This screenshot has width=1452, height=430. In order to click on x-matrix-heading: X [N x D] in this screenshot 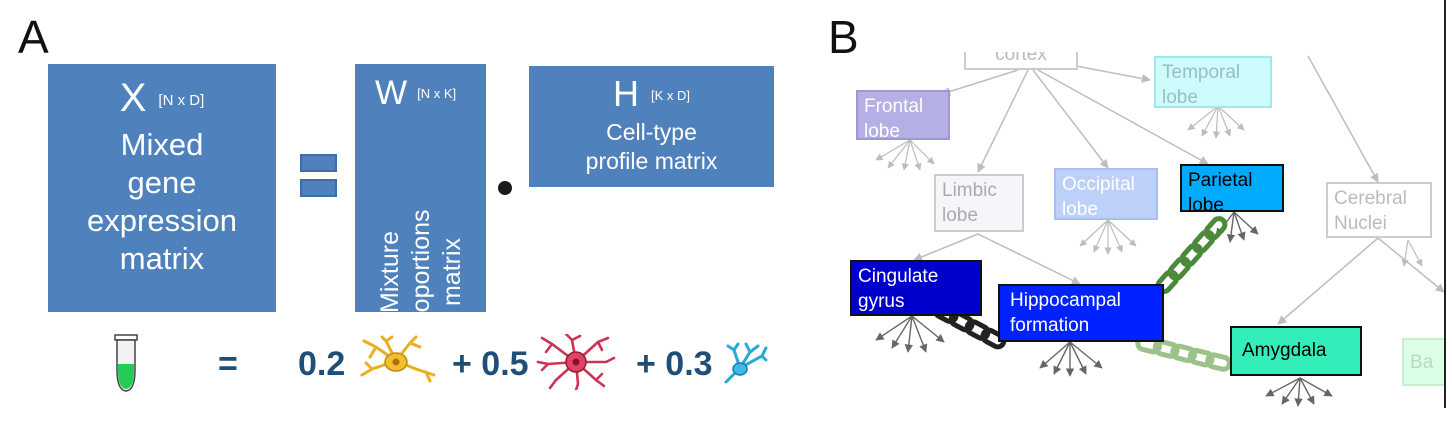, I will do `click(162, 98)`.